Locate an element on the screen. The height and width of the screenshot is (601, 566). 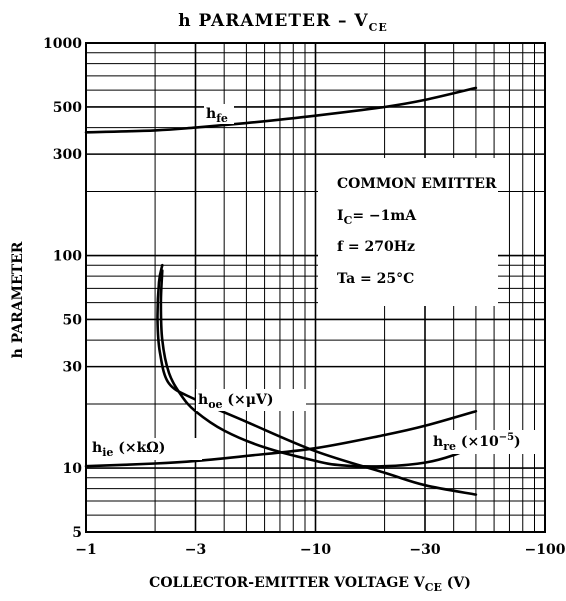
x-axis-label: COLLECTOR-EMITTER VOLTAGE VCE (V) is located at coordinates (310, 584).